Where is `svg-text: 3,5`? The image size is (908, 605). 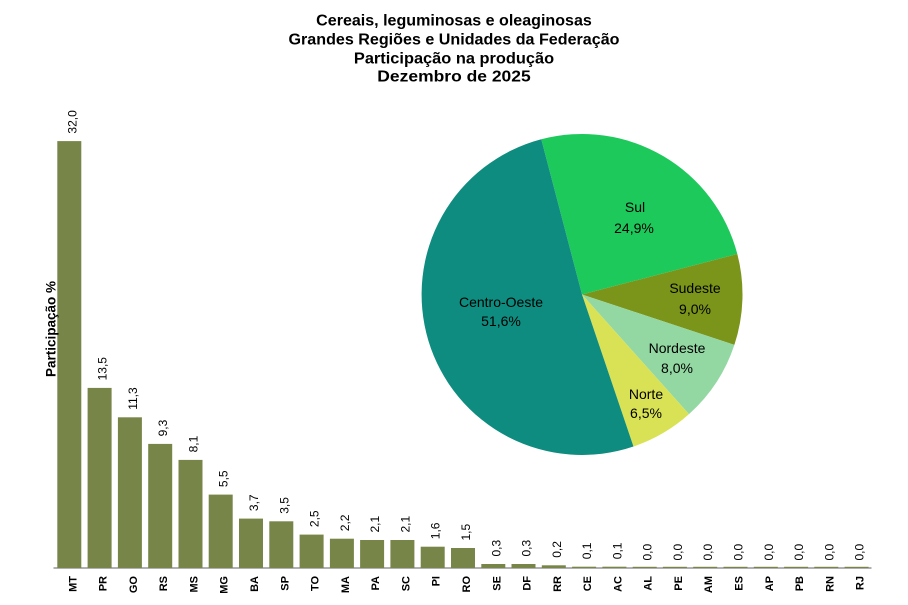
svg-text: 3,5 is located at coordinates (284, 505).